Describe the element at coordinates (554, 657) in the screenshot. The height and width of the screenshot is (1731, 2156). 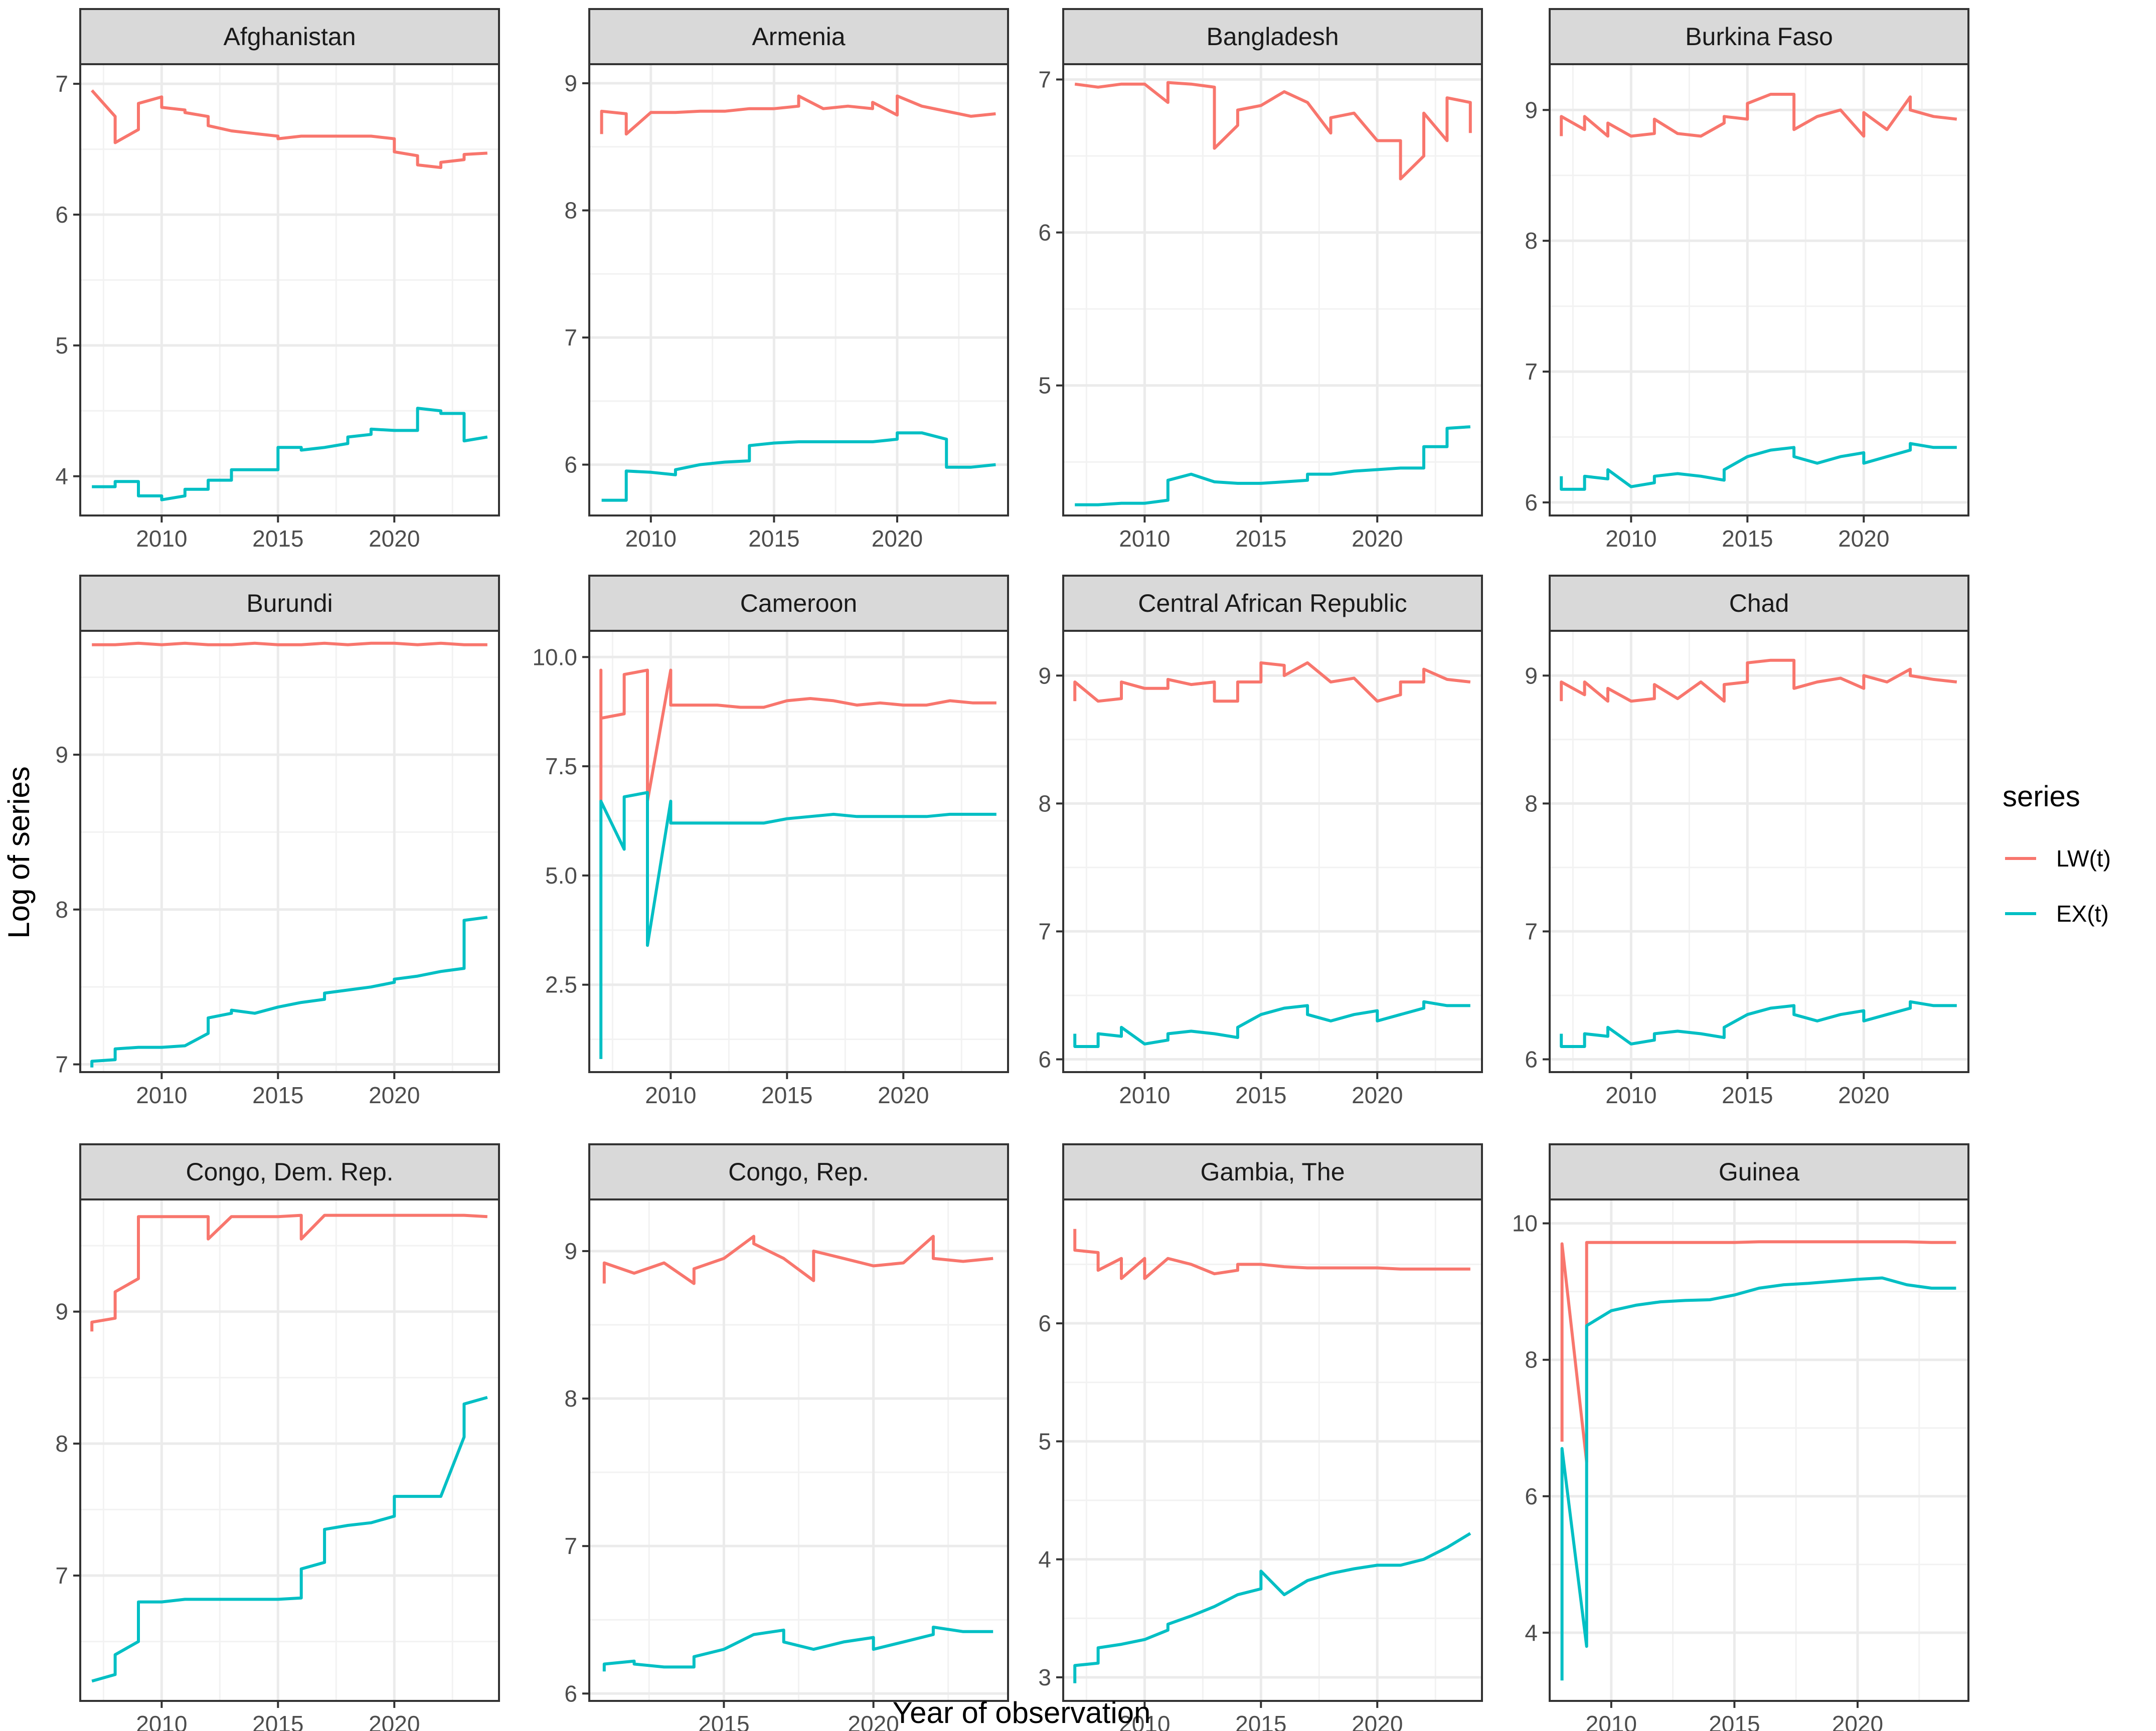
I see `y-tick-label: 10.0` at that location.